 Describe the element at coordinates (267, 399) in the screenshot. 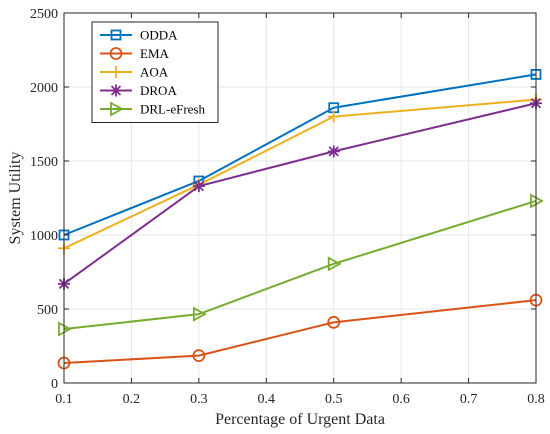

I see `x-tick-label: 0.4` at that location.